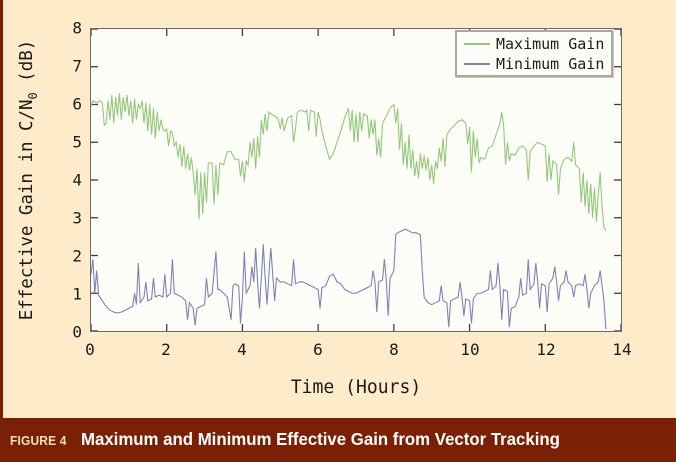  I want to click on x-tick-label-4: 4, so click(242, 349).